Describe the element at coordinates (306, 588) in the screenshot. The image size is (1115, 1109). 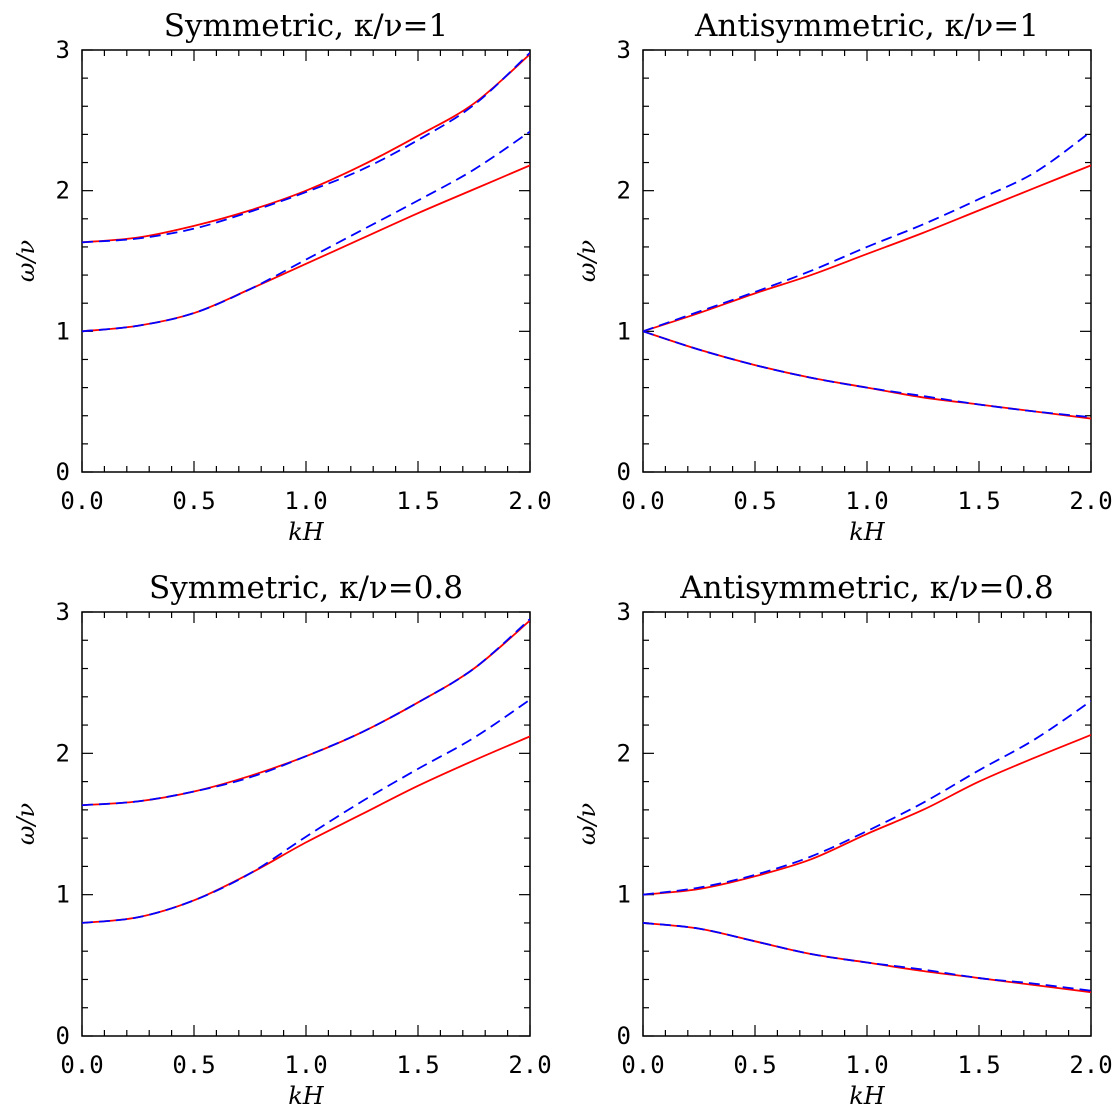
I see `chart-title: Symmetric, κ/ν=0.8` at that location.